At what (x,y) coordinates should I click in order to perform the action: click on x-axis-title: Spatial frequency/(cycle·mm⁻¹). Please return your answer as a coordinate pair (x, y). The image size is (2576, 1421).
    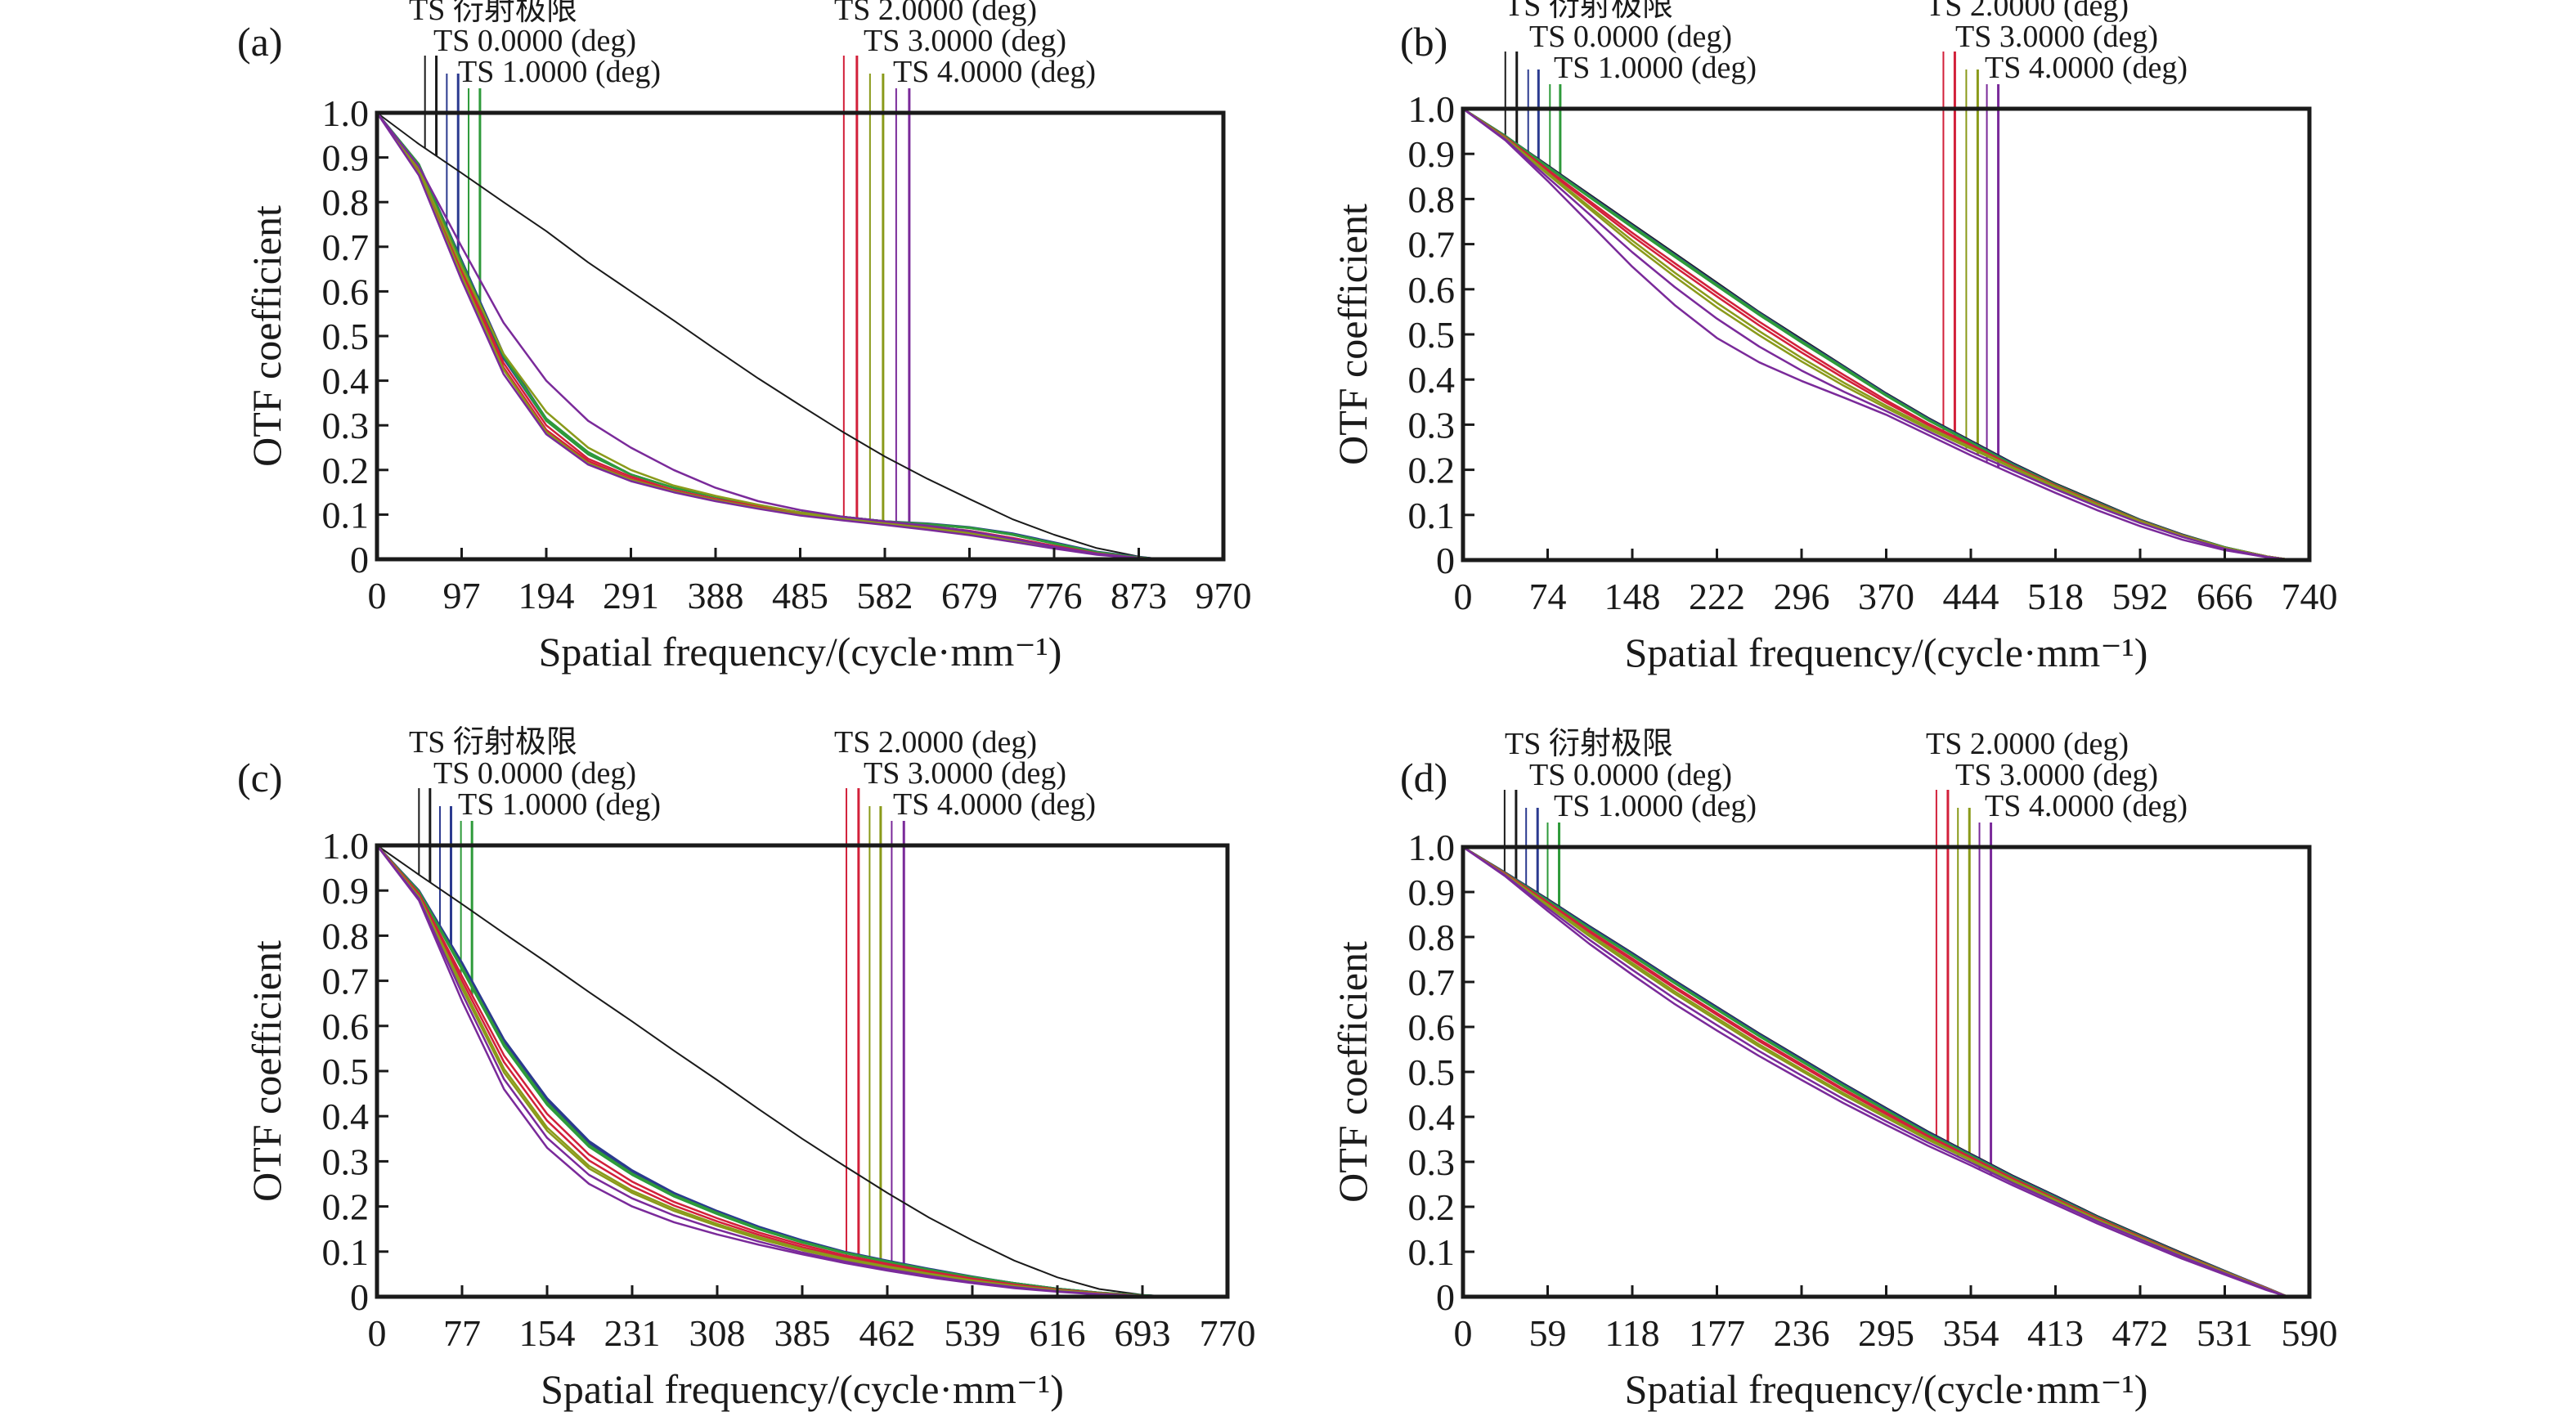
    Looking at the image, I should click on (1886, 652).